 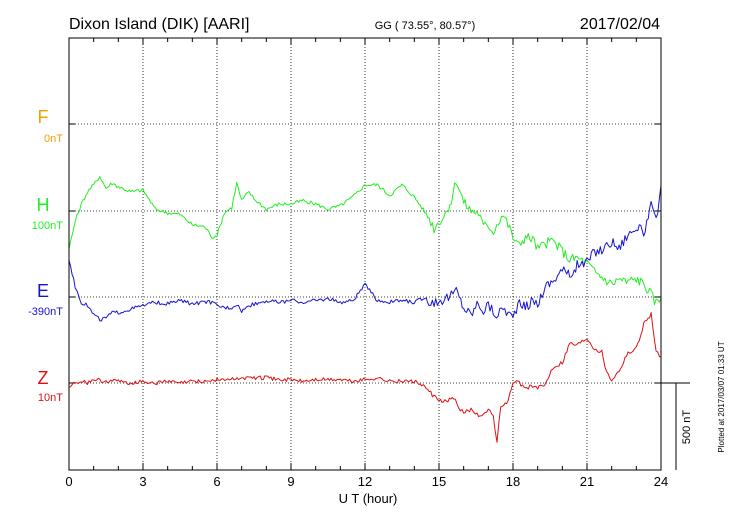 What do you see at coordinates (50, 398) in the screenshot?
I see `channel-baseline-z: 10nT` at bounding box center [50, 398].